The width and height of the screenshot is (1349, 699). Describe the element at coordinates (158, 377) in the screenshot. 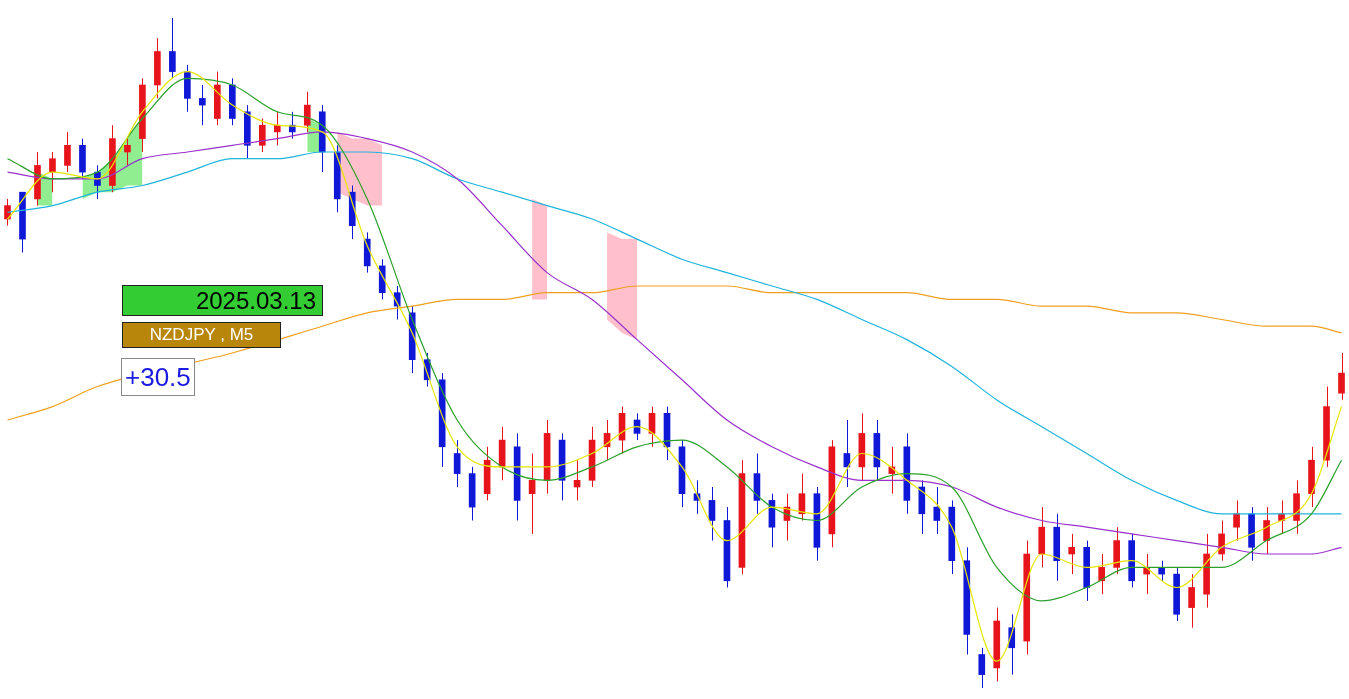

I see `value-tag: +30.5` at that location.